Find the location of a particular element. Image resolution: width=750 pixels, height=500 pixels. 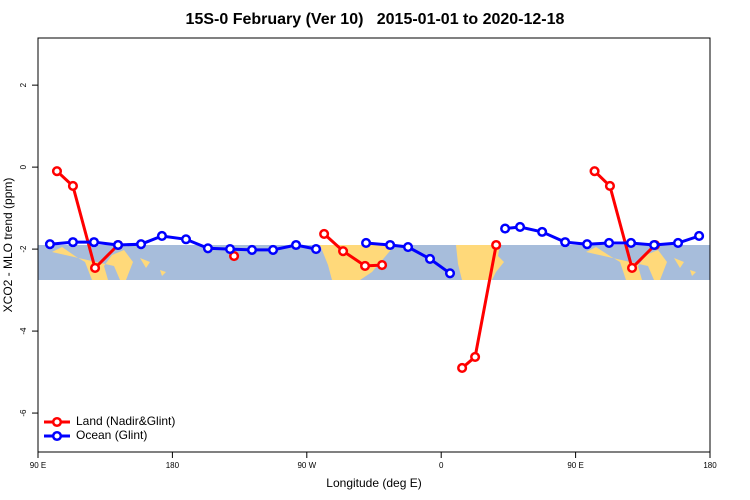

y-tick-label: 0 is located at coordinates (23, 166).